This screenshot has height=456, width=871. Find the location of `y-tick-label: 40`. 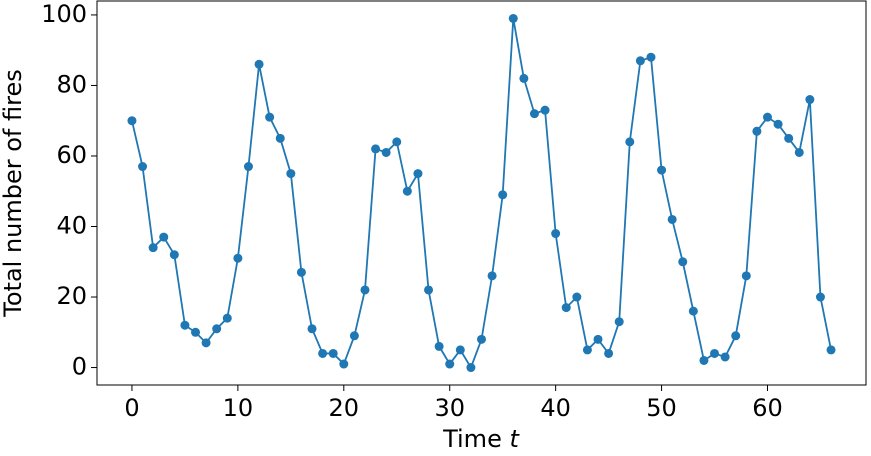

y-tick-label: 40 is located at coordinates (71, 225).